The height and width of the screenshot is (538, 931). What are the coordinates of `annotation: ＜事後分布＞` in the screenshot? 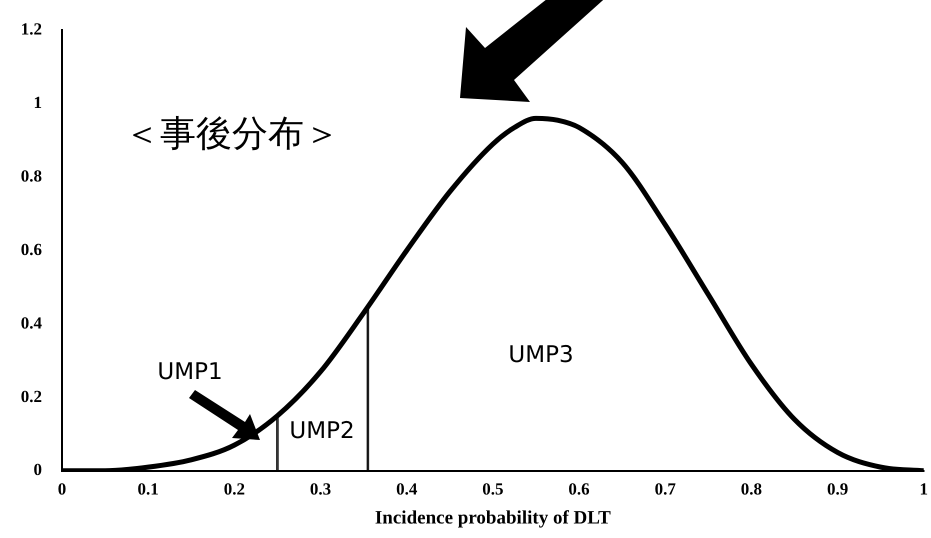 It's located at (232, 133).